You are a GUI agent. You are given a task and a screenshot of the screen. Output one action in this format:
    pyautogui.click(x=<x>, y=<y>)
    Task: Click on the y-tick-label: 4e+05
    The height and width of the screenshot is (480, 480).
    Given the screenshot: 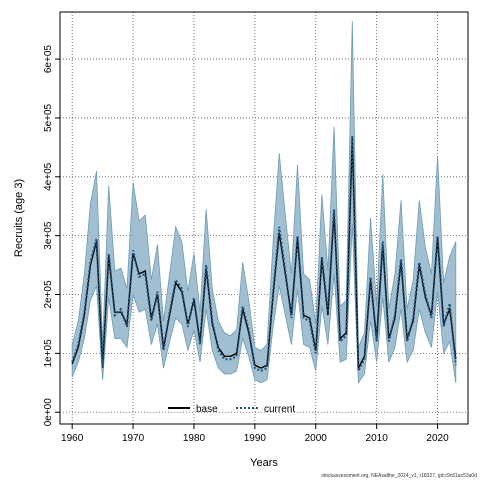 What is the action you would take?
    pyautogui.click(x=48, y=176)
    